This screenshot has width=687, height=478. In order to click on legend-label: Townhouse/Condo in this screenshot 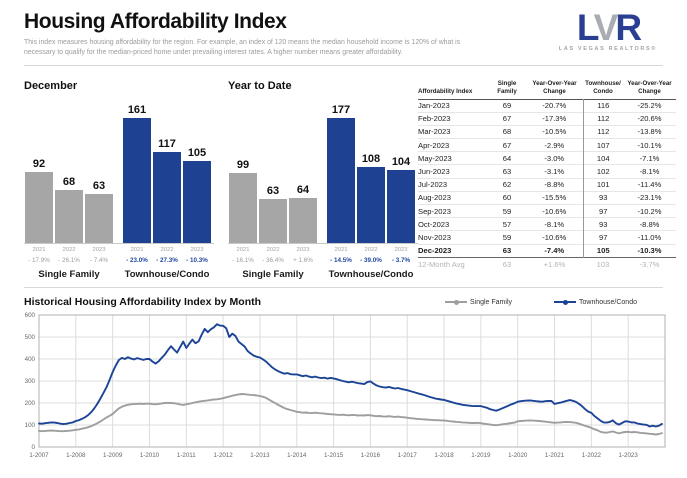, I will do `click(608, 302)`.